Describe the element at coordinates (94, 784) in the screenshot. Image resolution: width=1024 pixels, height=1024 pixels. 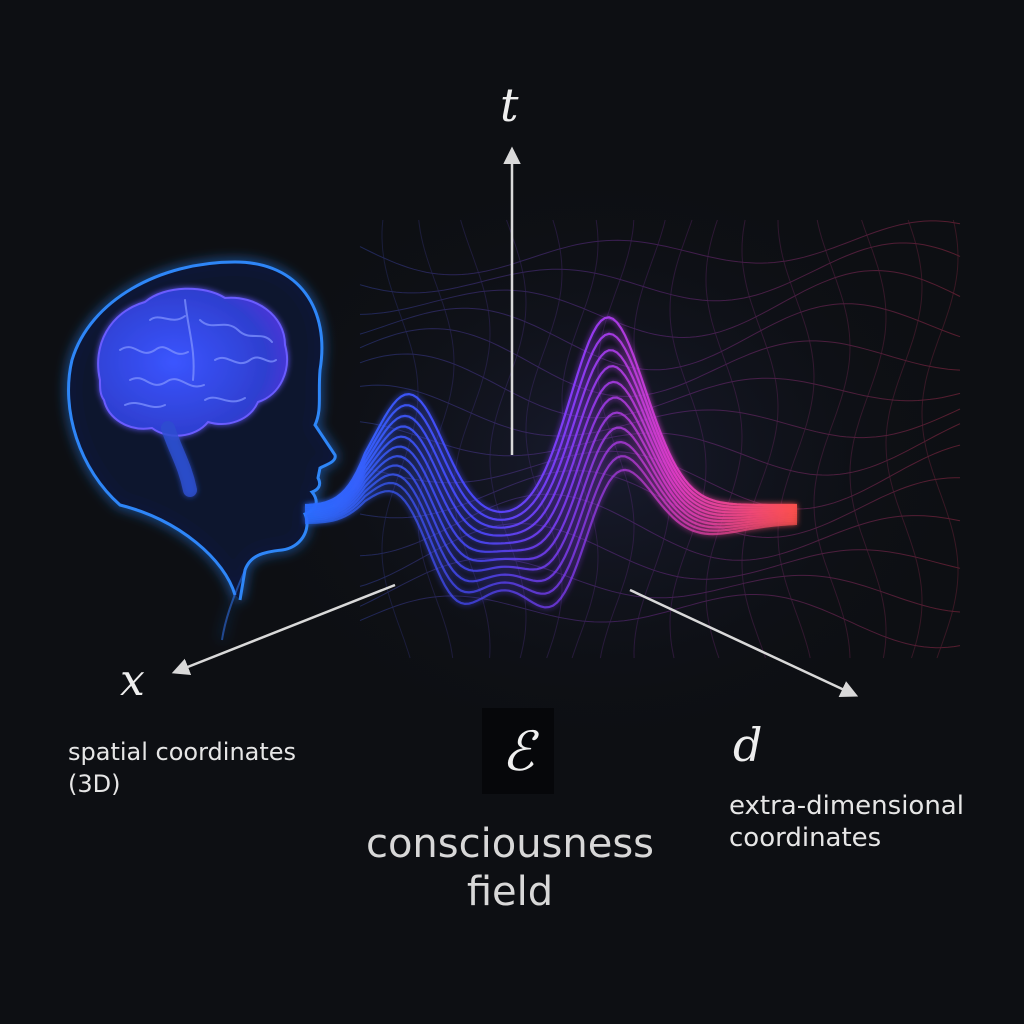
I see `spatial-label-line2: (3D)` at that location.